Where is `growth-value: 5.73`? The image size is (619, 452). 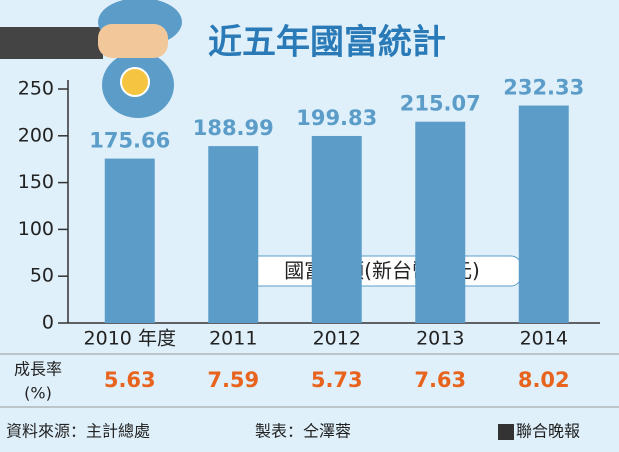 growth-value: 5.73 is located at coordinates (337, 380).